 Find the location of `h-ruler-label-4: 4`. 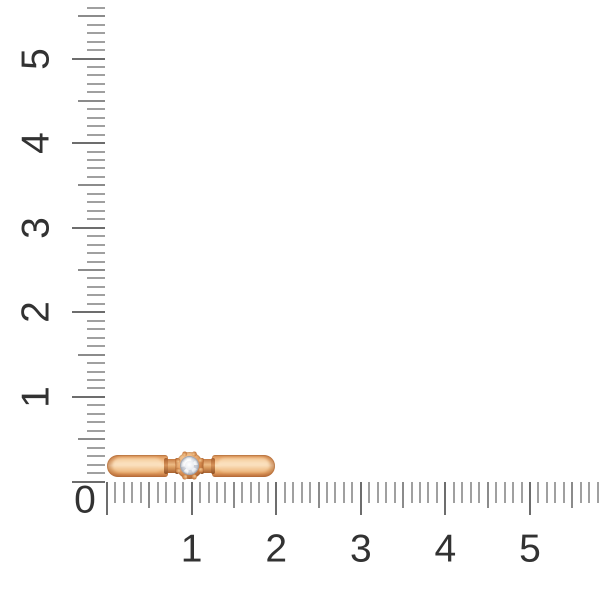

h-ruler-label-4: 4 is located at coordinates (445, 549).